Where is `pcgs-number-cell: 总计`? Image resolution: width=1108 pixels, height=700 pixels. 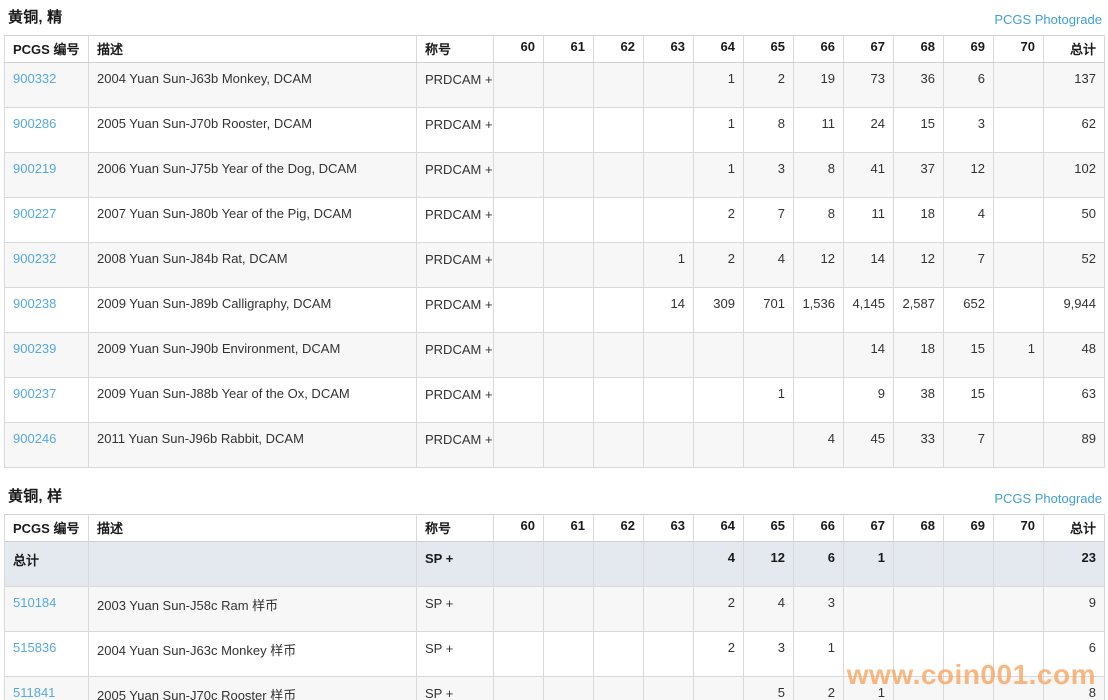 pcgs-number-cell: 总计 is located at coordinates (46, 564).